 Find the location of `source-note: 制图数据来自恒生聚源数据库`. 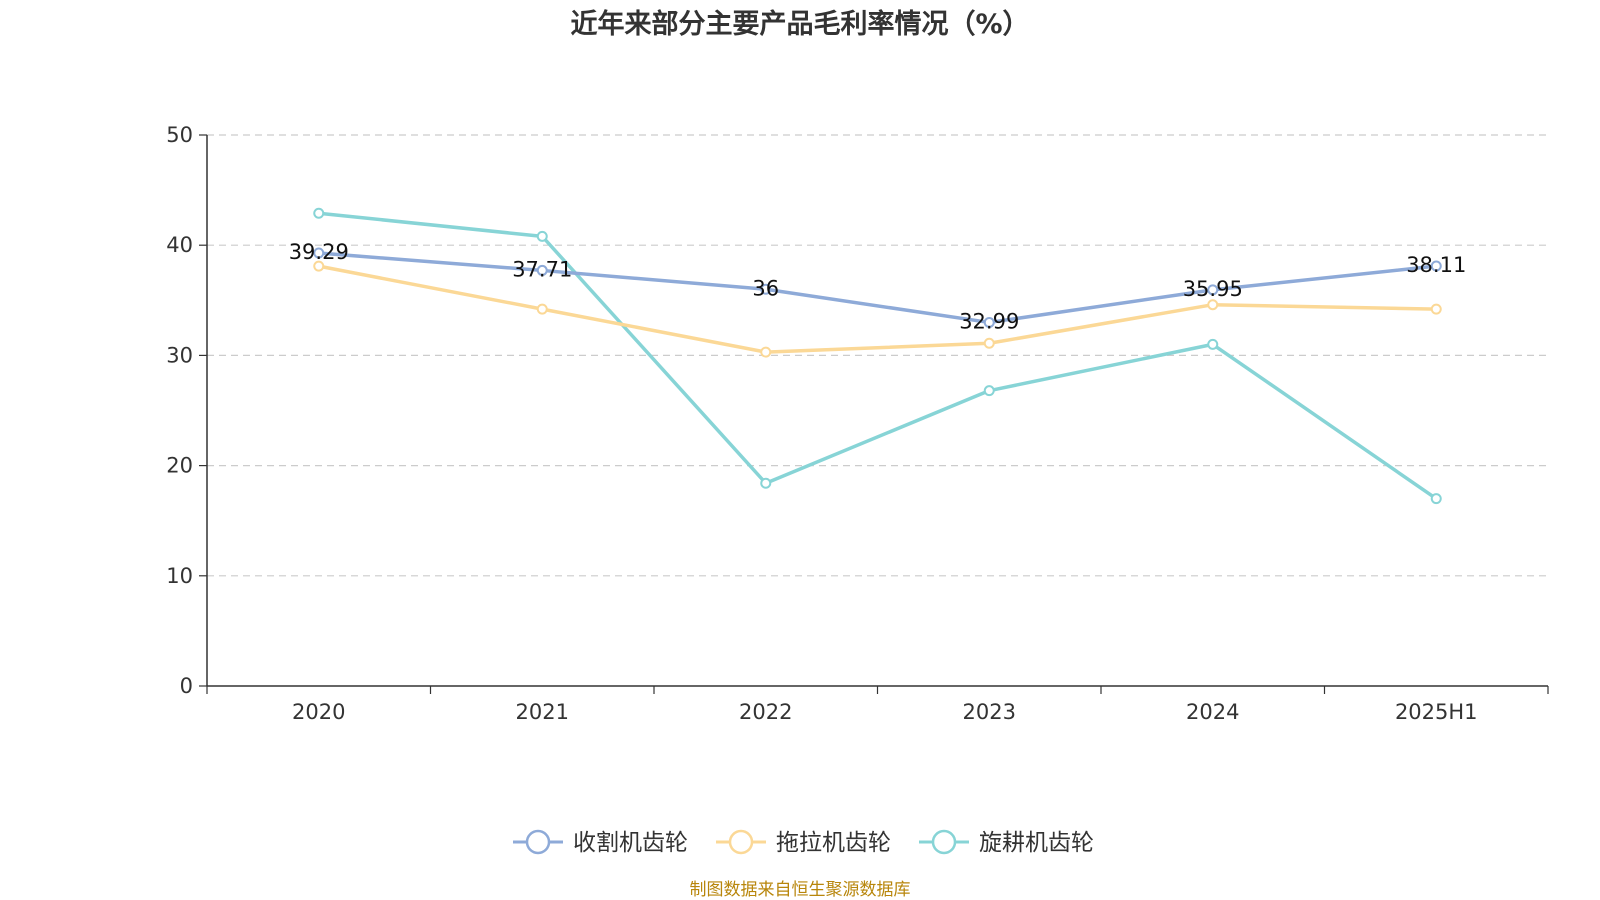

source-note: 制图数据来自恒生聚源数据库 is located at coordinates (800, 890).